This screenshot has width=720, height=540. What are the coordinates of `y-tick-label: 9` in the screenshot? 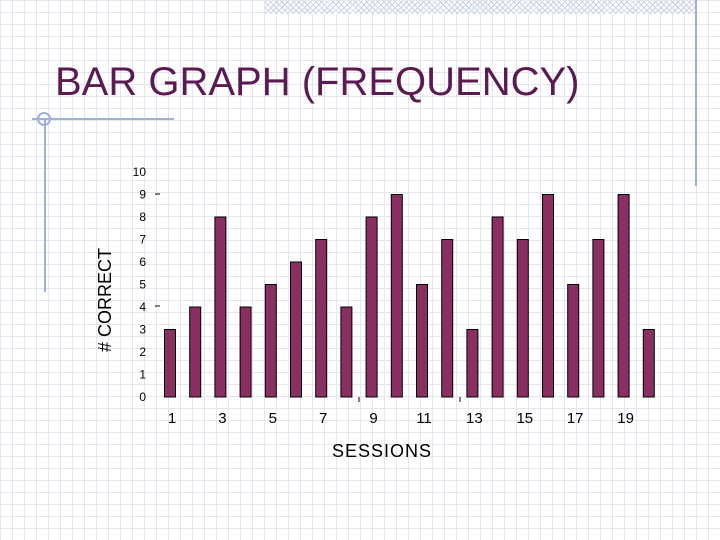 It's located at (142, 195).